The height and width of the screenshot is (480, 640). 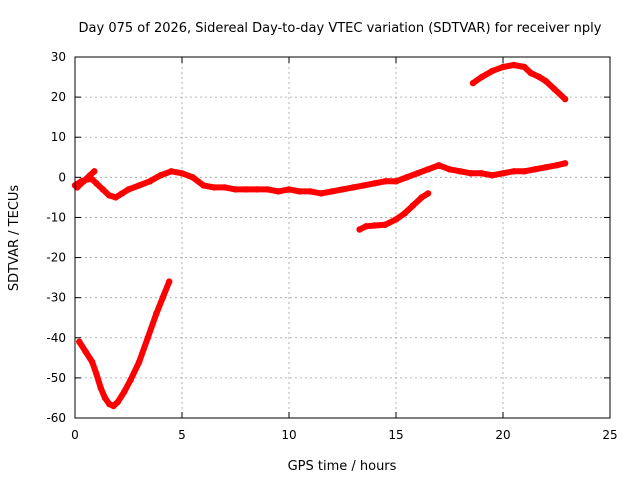 I want to click on y-tick-label: 0, so click(x=62, y=177).